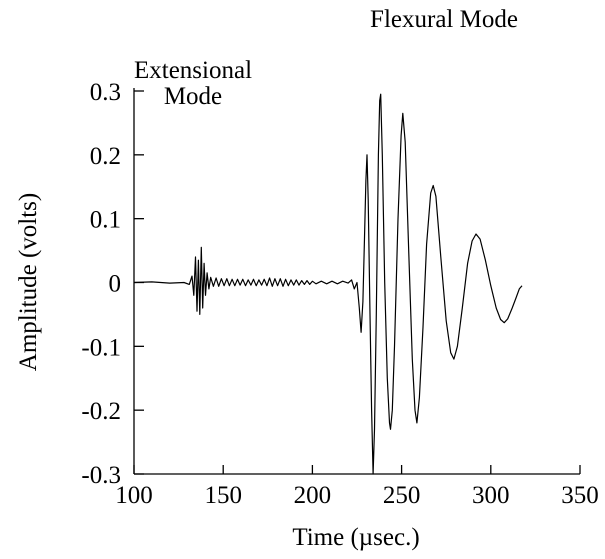  I want to click on y-tick-label: 0, so click(115, 284).